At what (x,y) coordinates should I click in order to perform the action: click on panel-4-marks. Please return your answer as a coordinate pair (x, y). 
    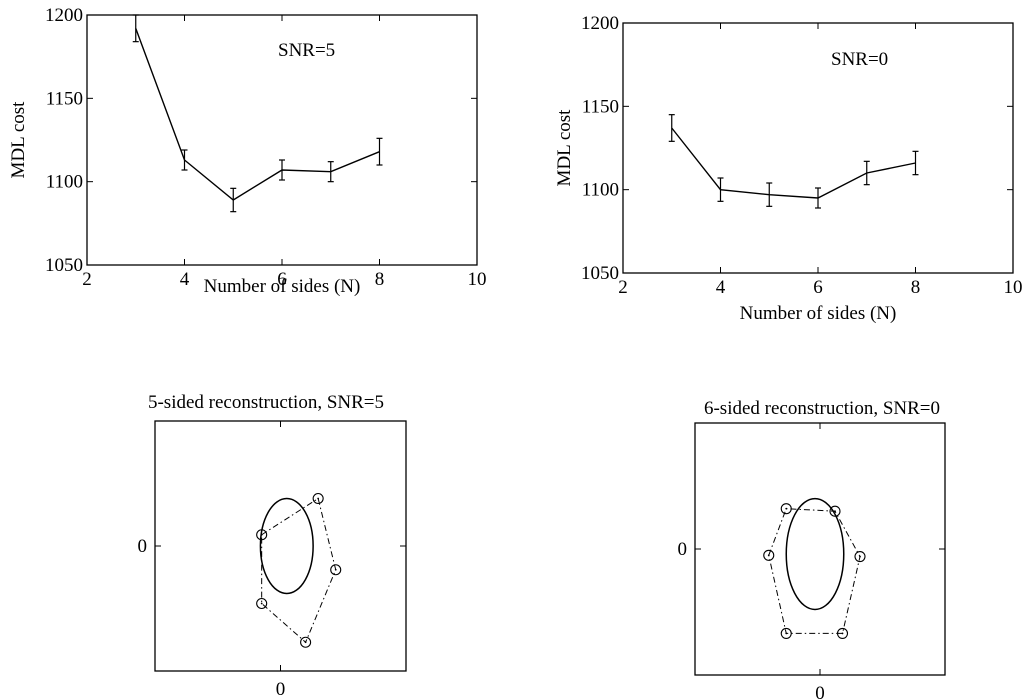
    Looking at the image, I should click on (814, 568).